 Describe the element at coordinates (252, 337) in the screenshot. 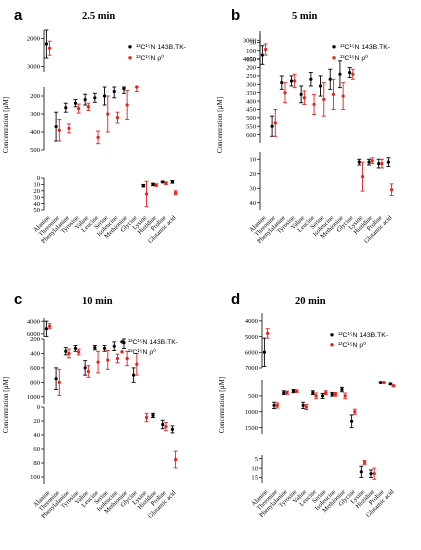

I see `y-tick-label: 5000` at that location.